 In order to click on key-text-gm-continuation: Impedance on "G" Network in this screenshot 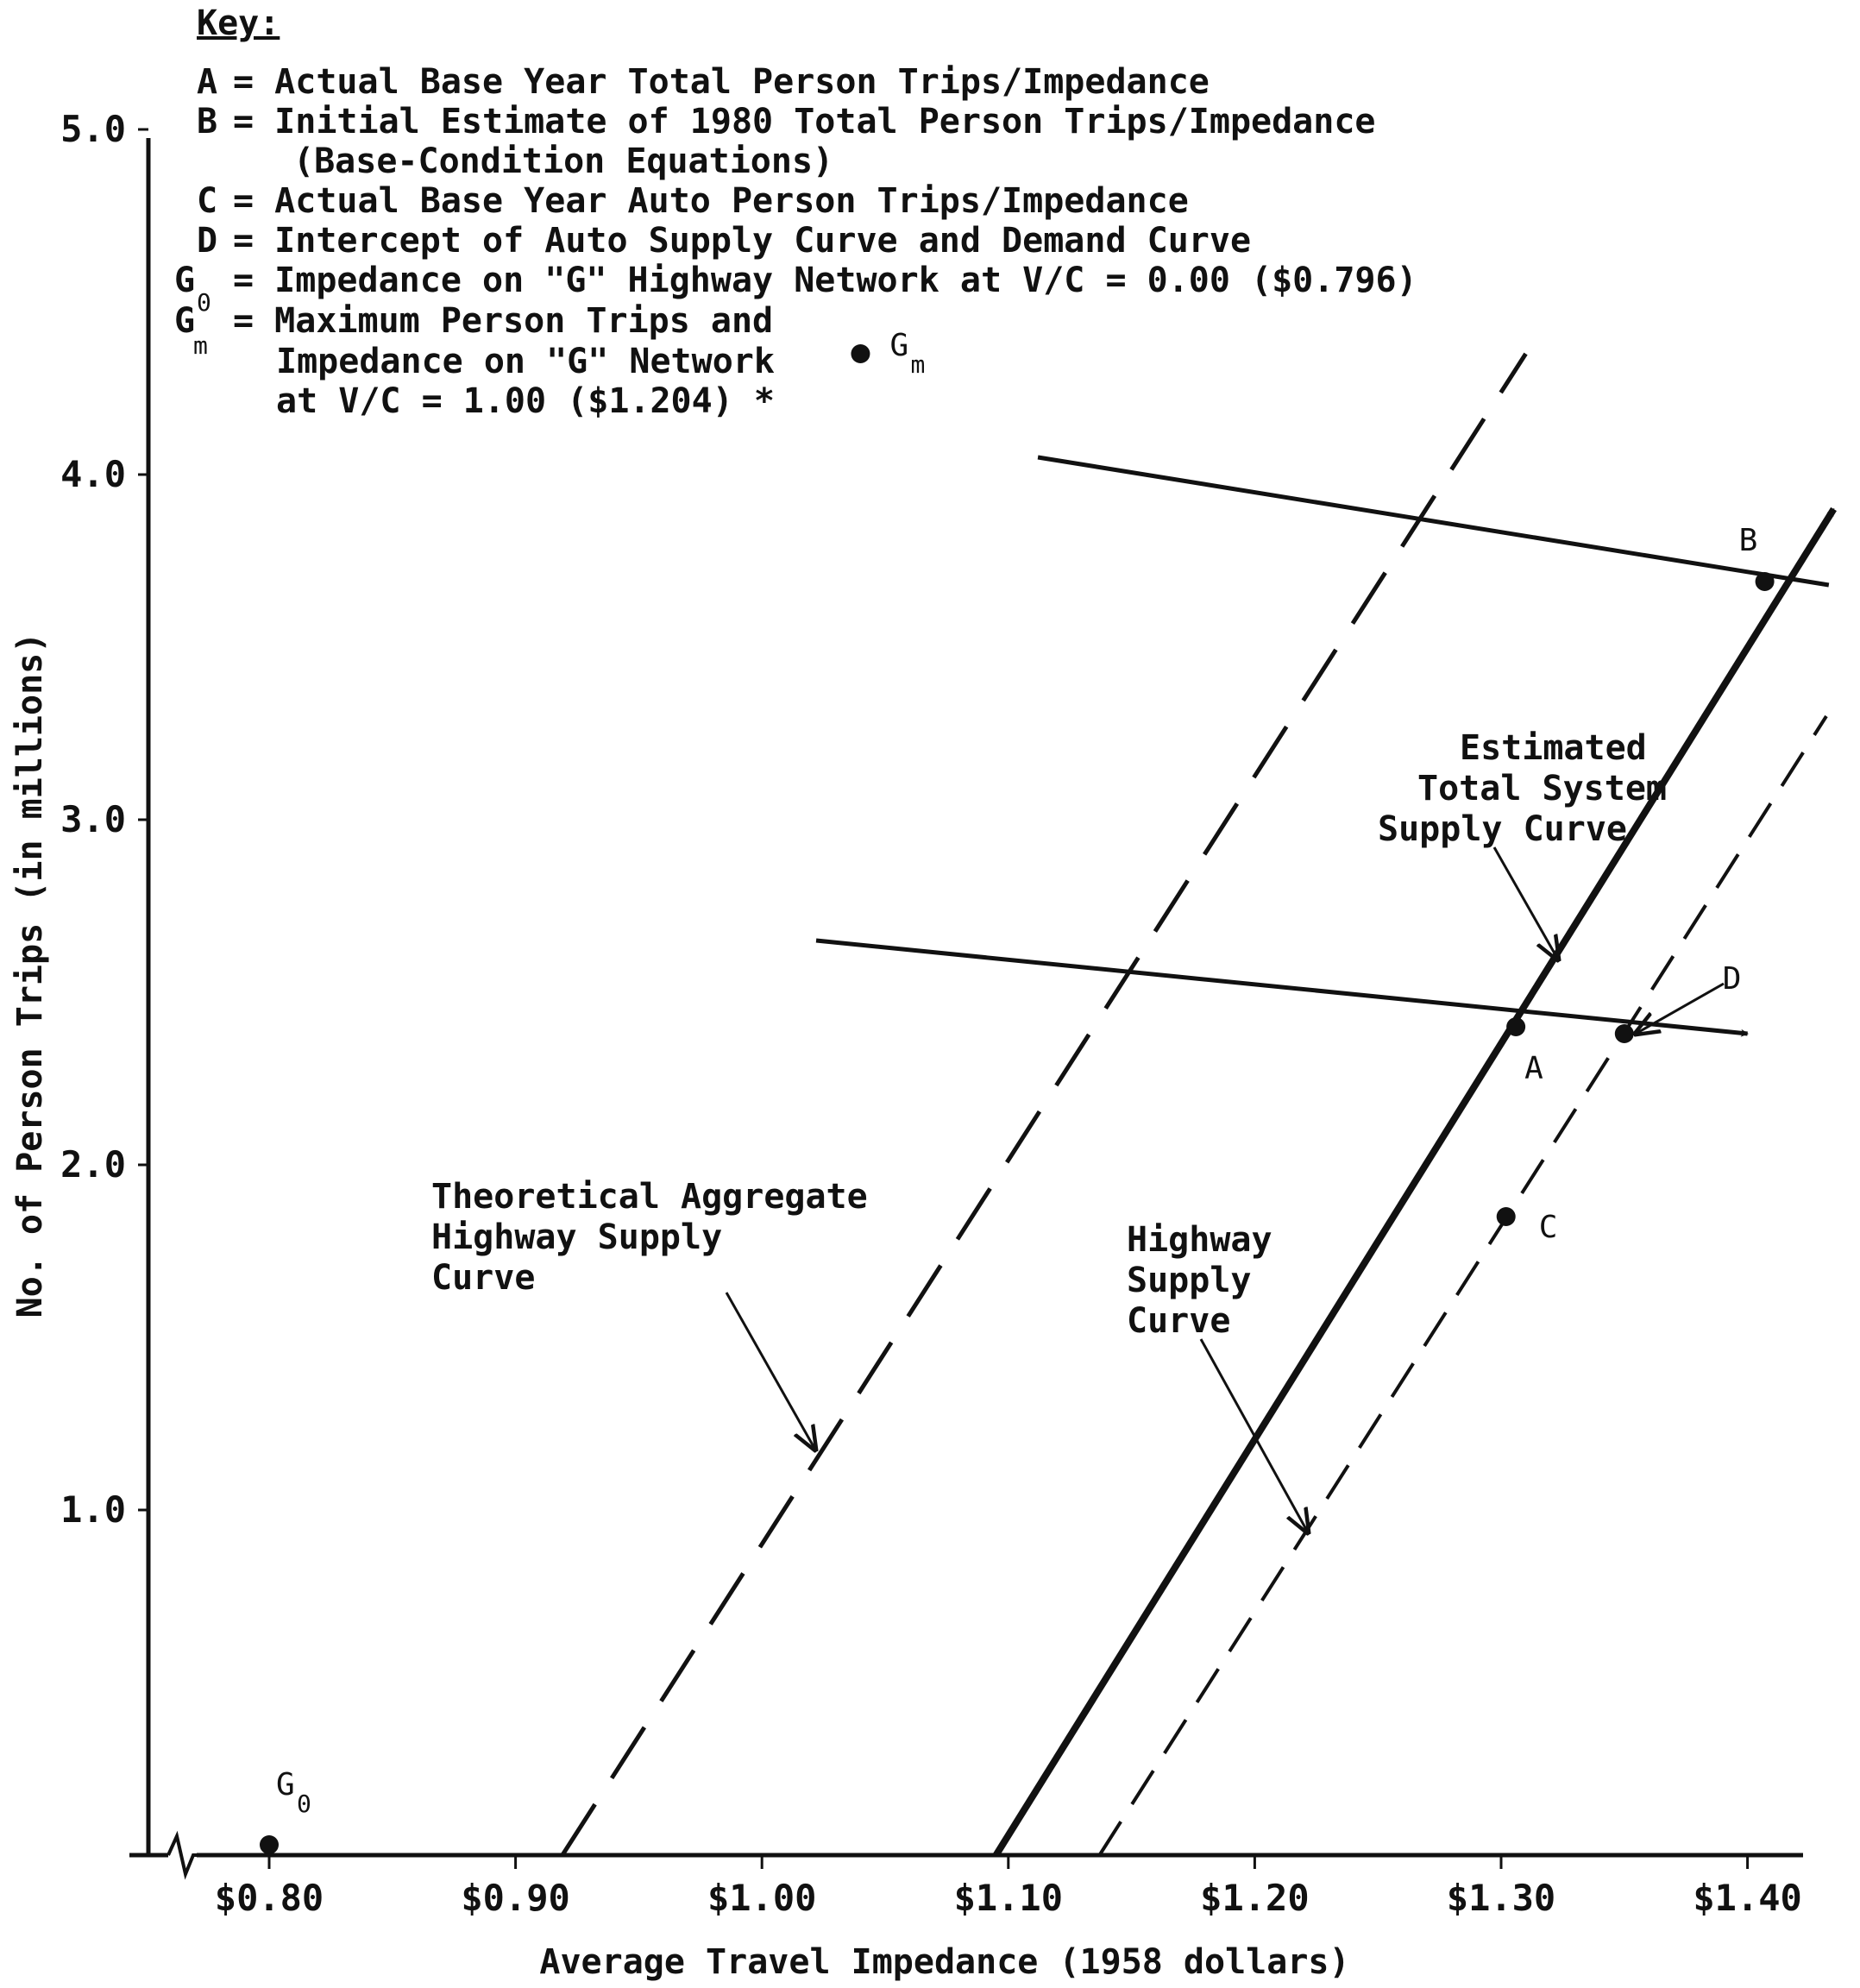, I will do `click(525, 362)`.